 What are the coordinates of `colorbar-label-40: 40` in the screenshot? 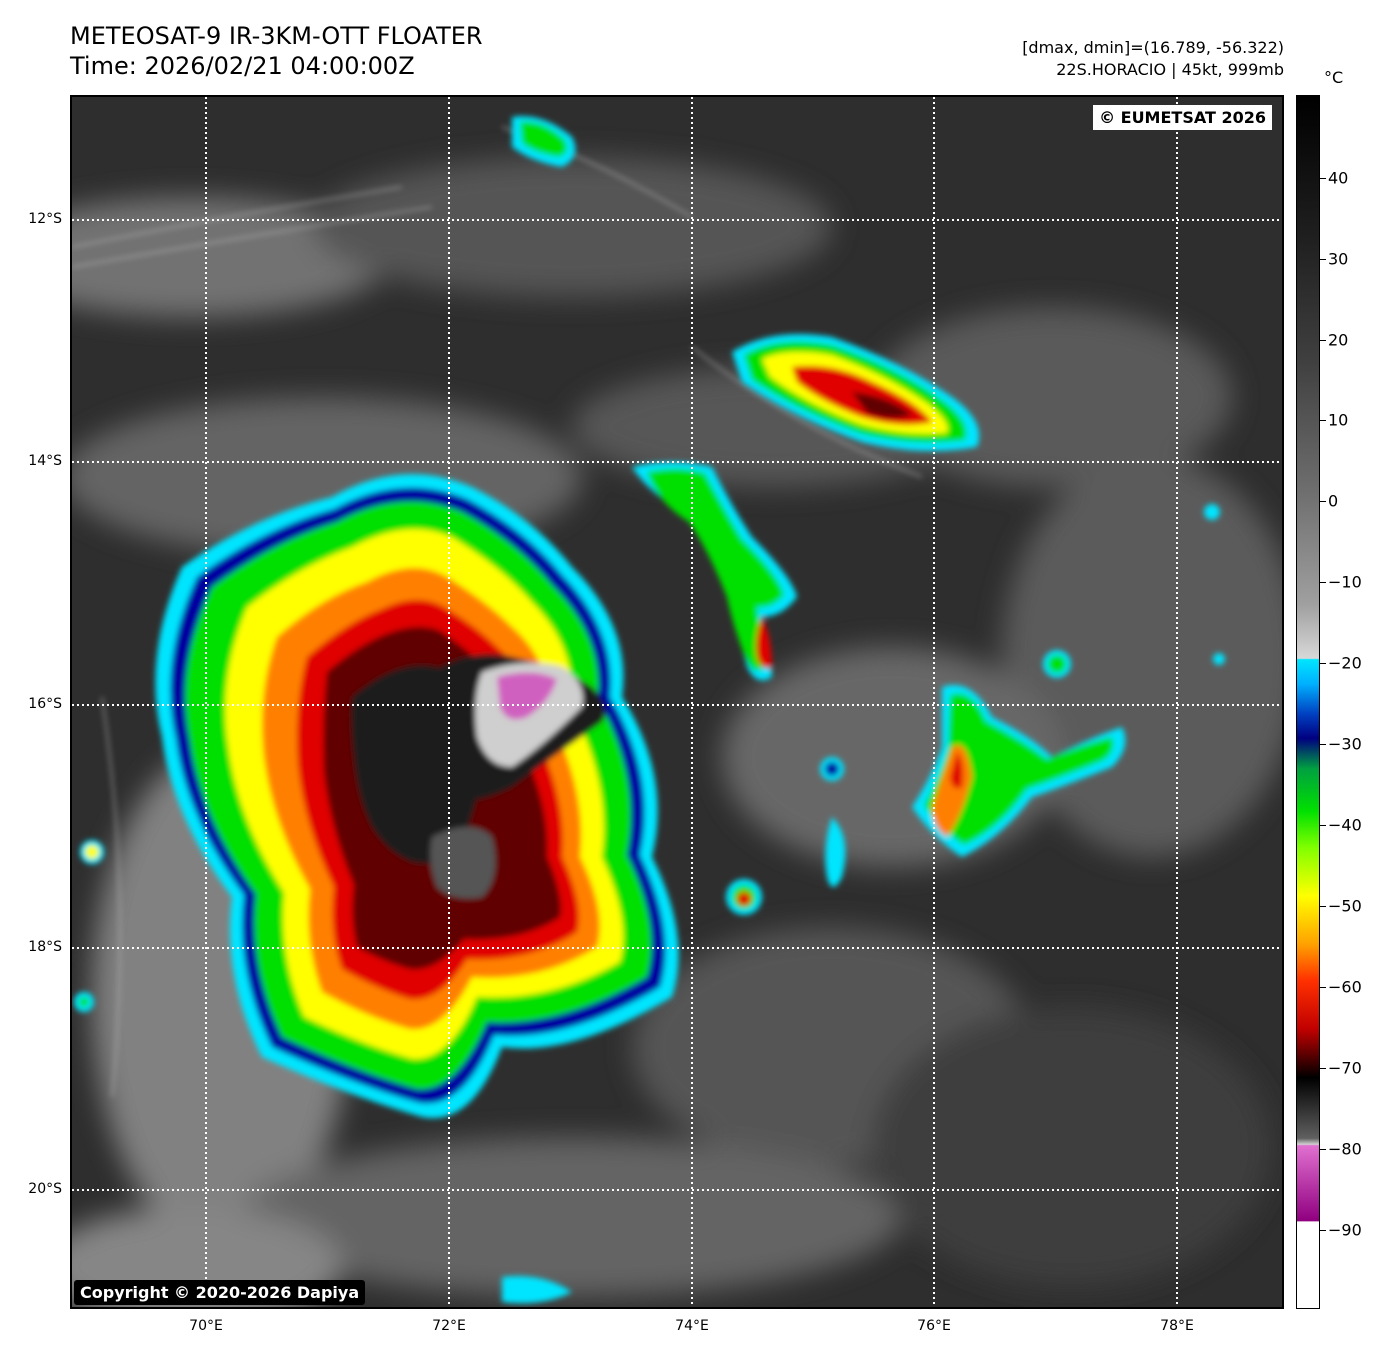 It's located at (1338, 178).